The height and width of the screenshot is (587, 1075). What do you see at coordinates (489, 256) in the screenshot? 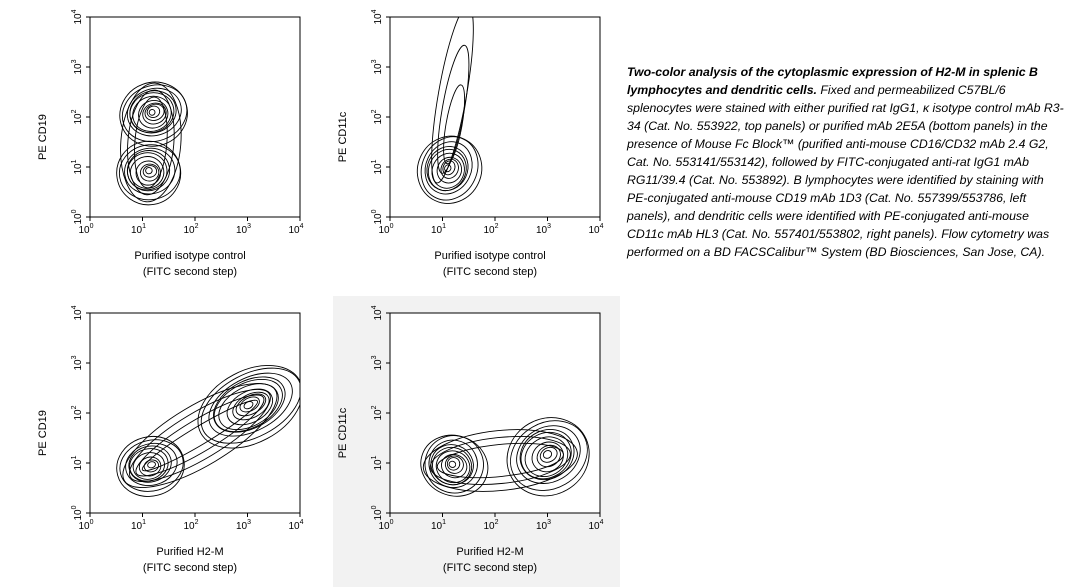
I see `x-axis-label: Purified isotype control` at bounding box center [489, 256].